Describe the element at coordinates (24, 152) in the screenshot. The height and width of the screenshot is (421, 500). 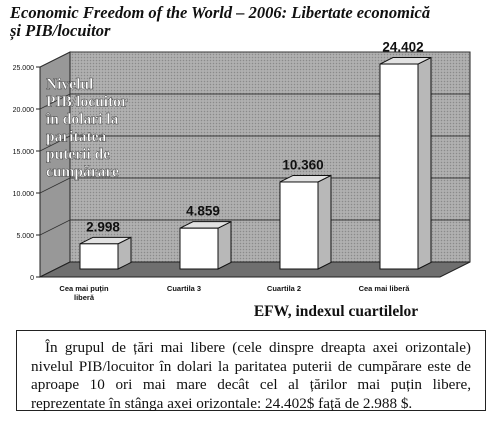
I see `y-tick-label: 15.000` at that location.